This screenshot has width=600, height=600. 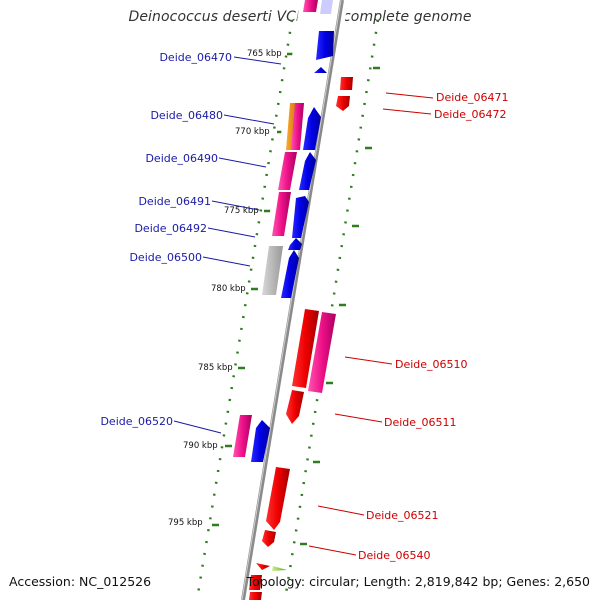 What do you see at coordinates (195, 57) in the screenshot?
I see `gene-label-forward: Deide_06470` at bounding box center [195, 57].